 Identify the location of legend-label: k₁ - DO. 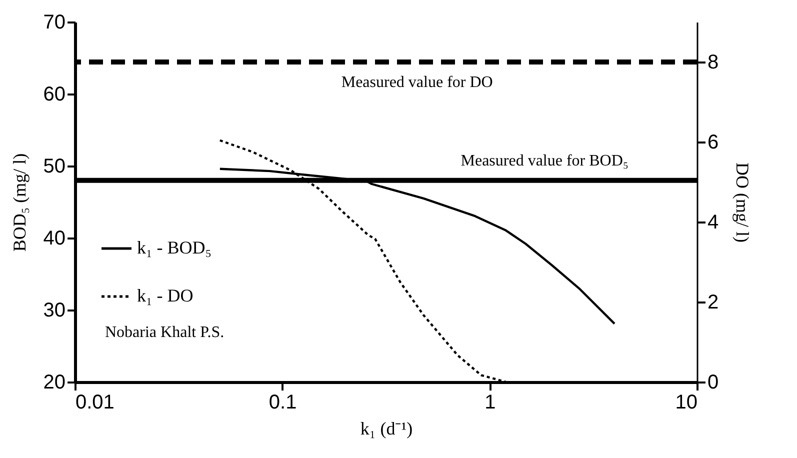
(165, 296).